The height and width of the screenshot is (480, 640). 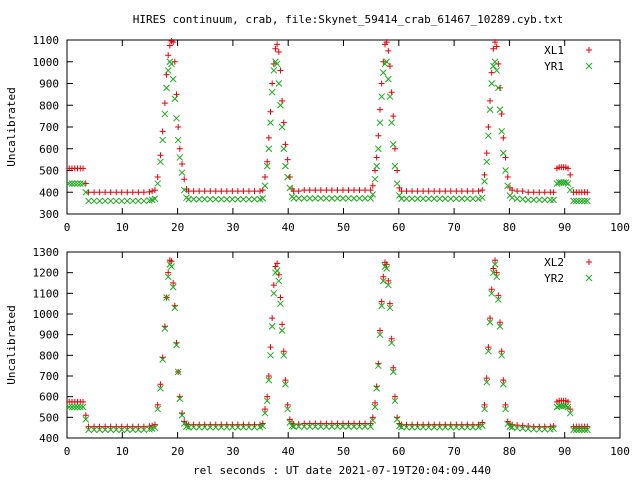 What do you see at coordinates (343, 227) in the screenshot?
I see `x-tick-label: 50` at bounding box center [343, 227].